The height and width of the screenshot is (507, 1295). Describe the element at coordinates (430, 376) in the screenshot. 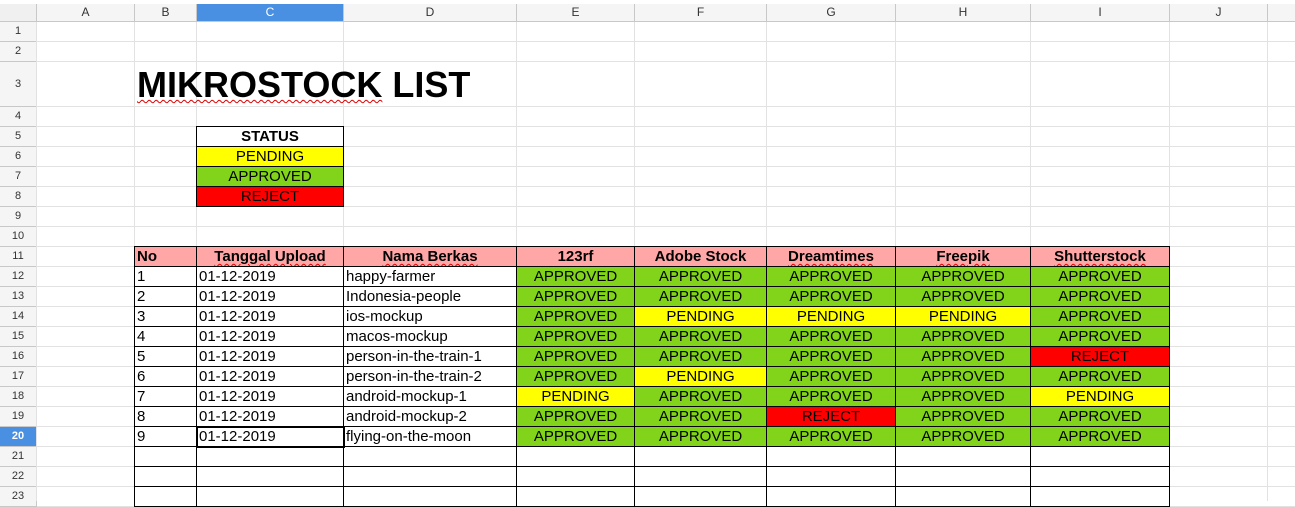

I see `table-cell-filename: person-in-the-train-2` at that location.